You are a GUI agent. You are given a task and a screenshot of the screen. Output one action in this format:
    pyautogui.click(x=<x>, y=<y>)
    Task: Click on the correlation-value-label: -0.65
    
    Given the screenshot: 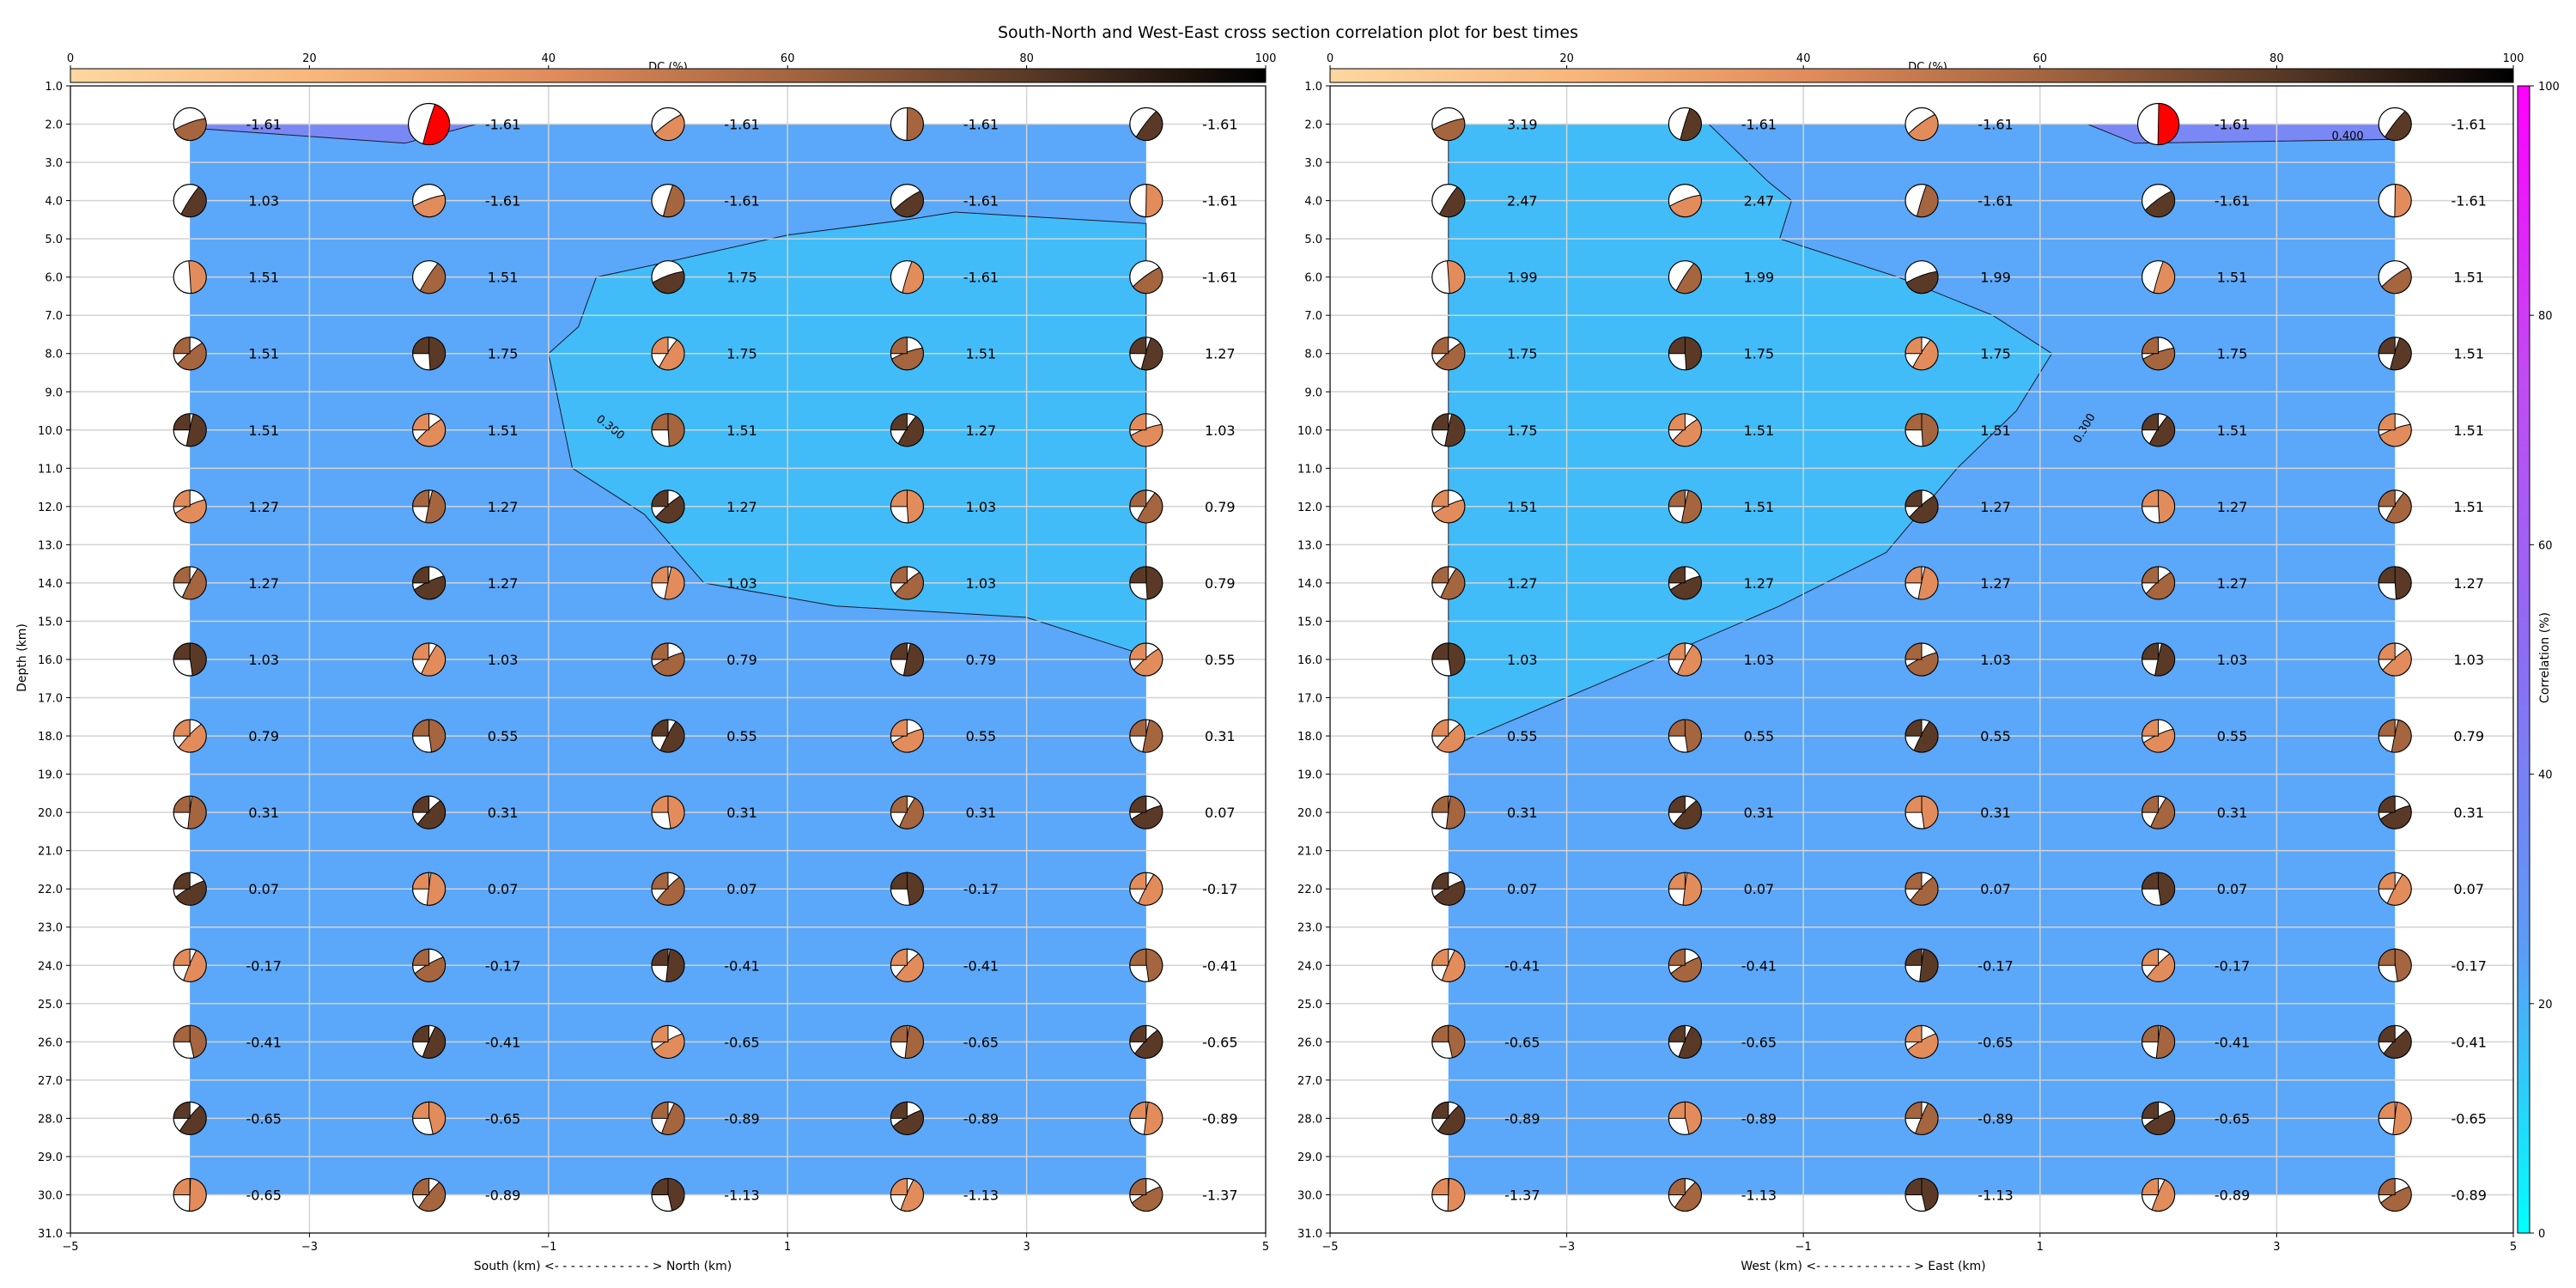 What is the action you would take?
    pyautogui.click(x=263, y=1195)
    